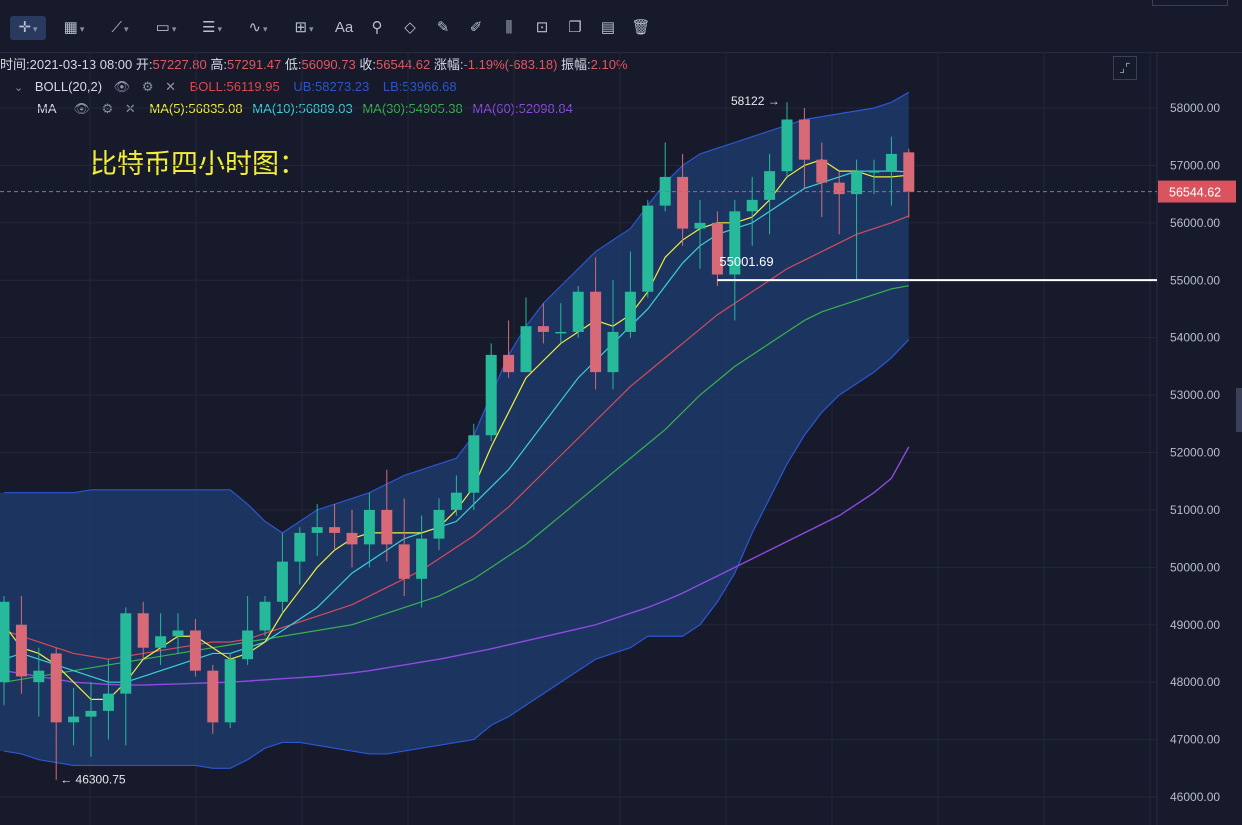  I want to click on eye-icon: 👁, so click(122, 86).